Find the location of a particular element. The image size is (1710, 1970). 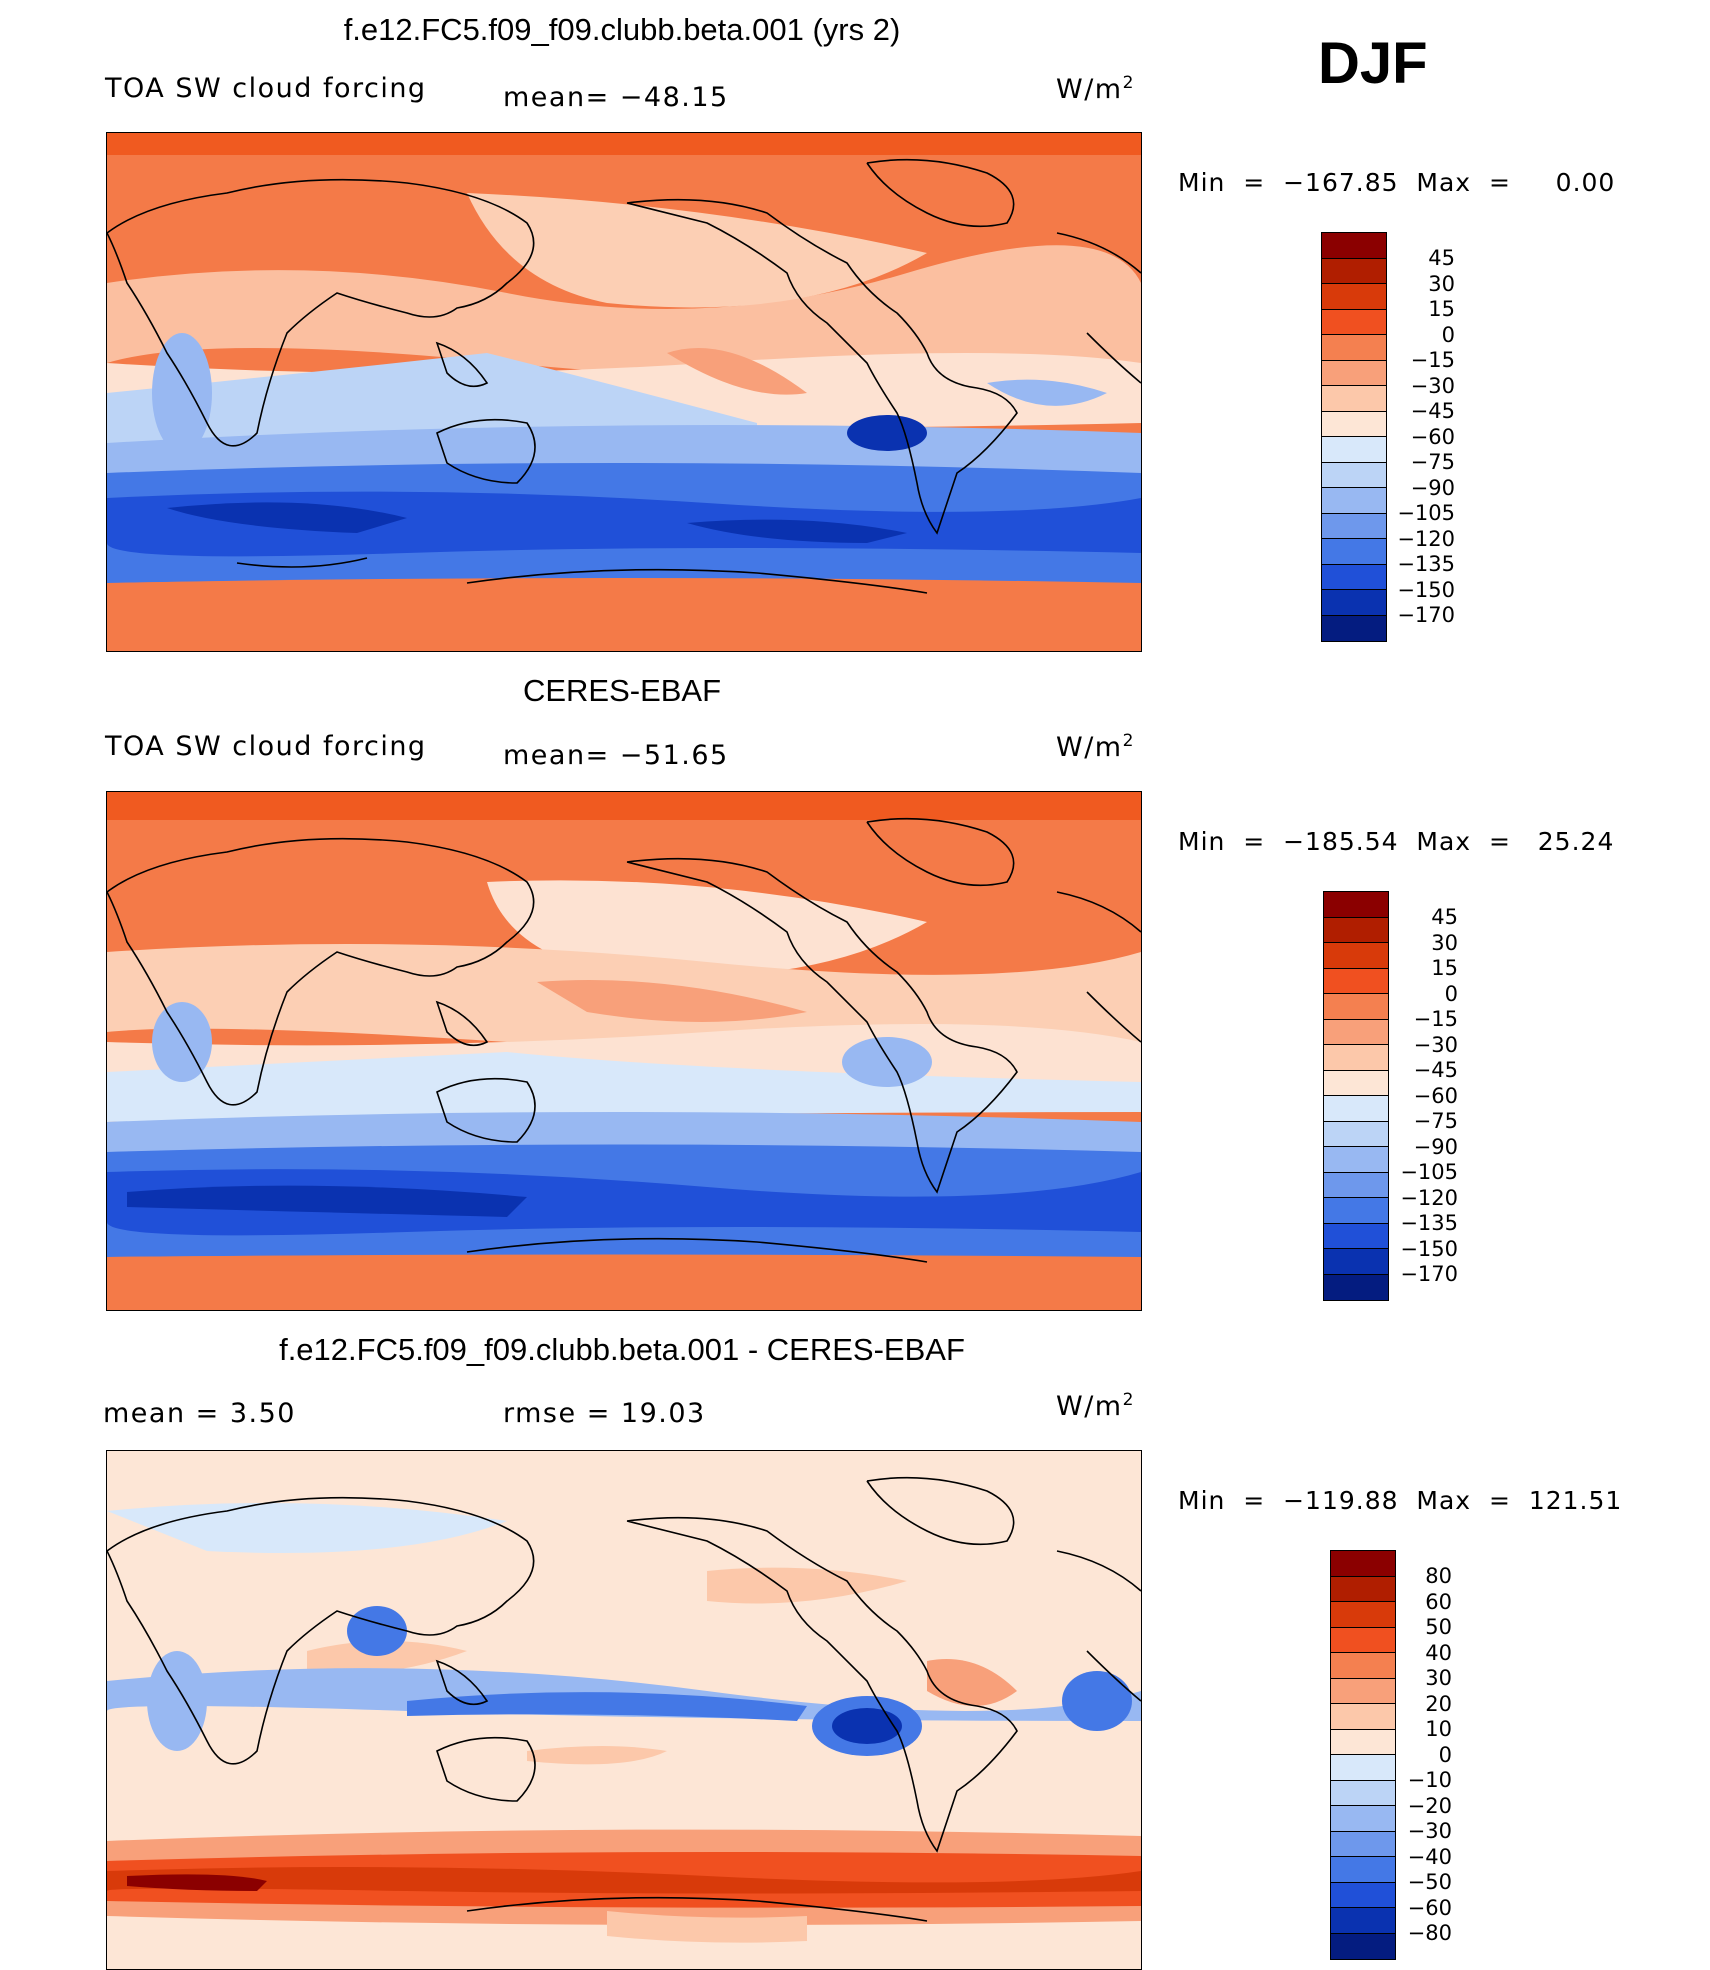

colorbar-level-label: −40 is located at coordinates (1429, 1856).